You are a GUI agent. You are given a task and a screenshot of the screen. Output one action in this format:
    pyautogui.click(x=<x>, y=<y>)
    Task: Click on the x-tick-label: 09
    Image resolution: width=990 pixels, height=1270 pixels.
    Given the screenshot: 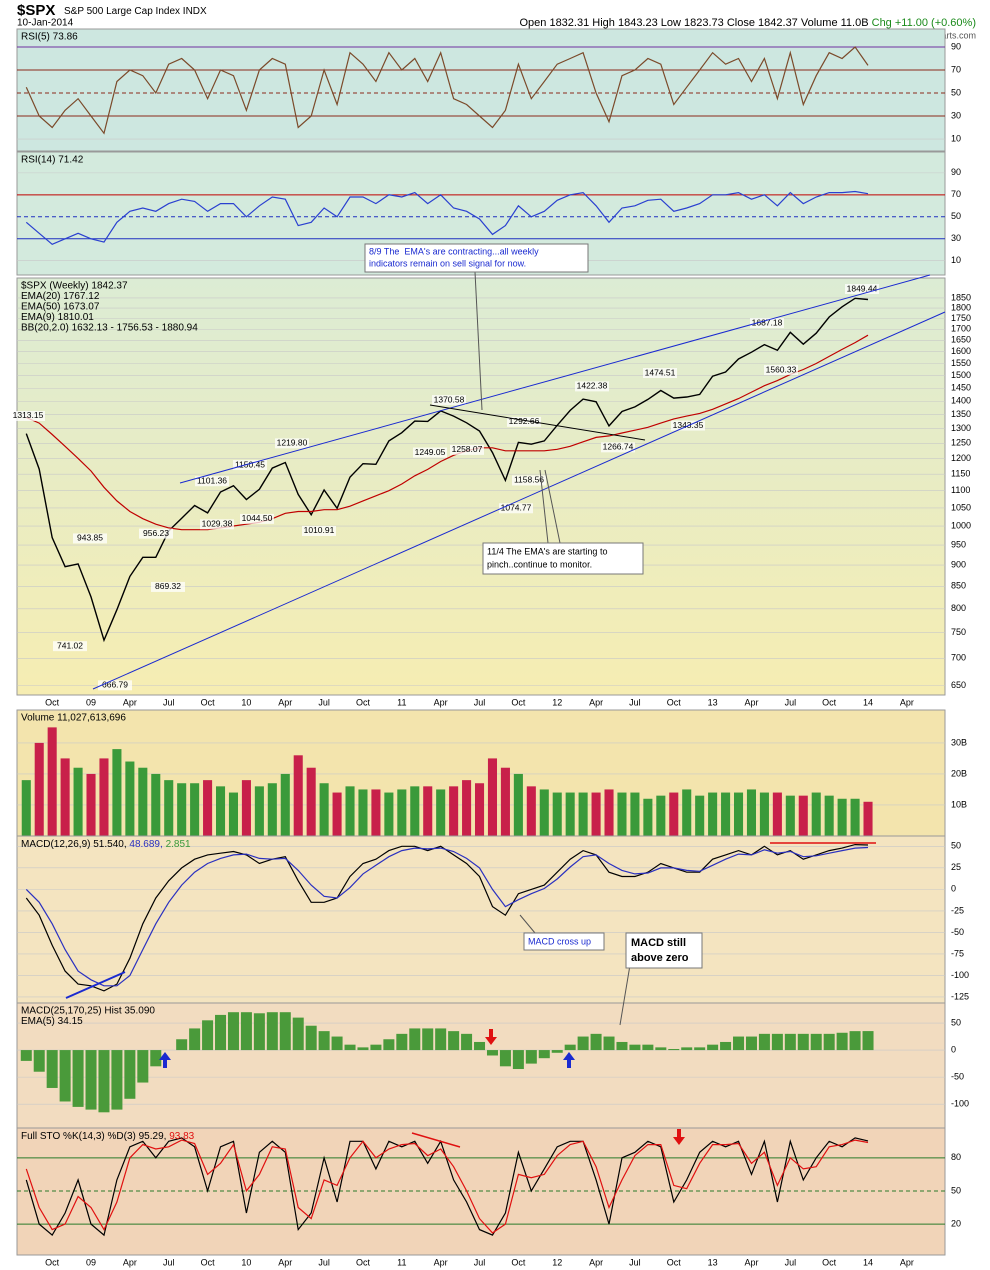 What is the action you would take?
    pyautogui.click(x=91, y=1262)
    